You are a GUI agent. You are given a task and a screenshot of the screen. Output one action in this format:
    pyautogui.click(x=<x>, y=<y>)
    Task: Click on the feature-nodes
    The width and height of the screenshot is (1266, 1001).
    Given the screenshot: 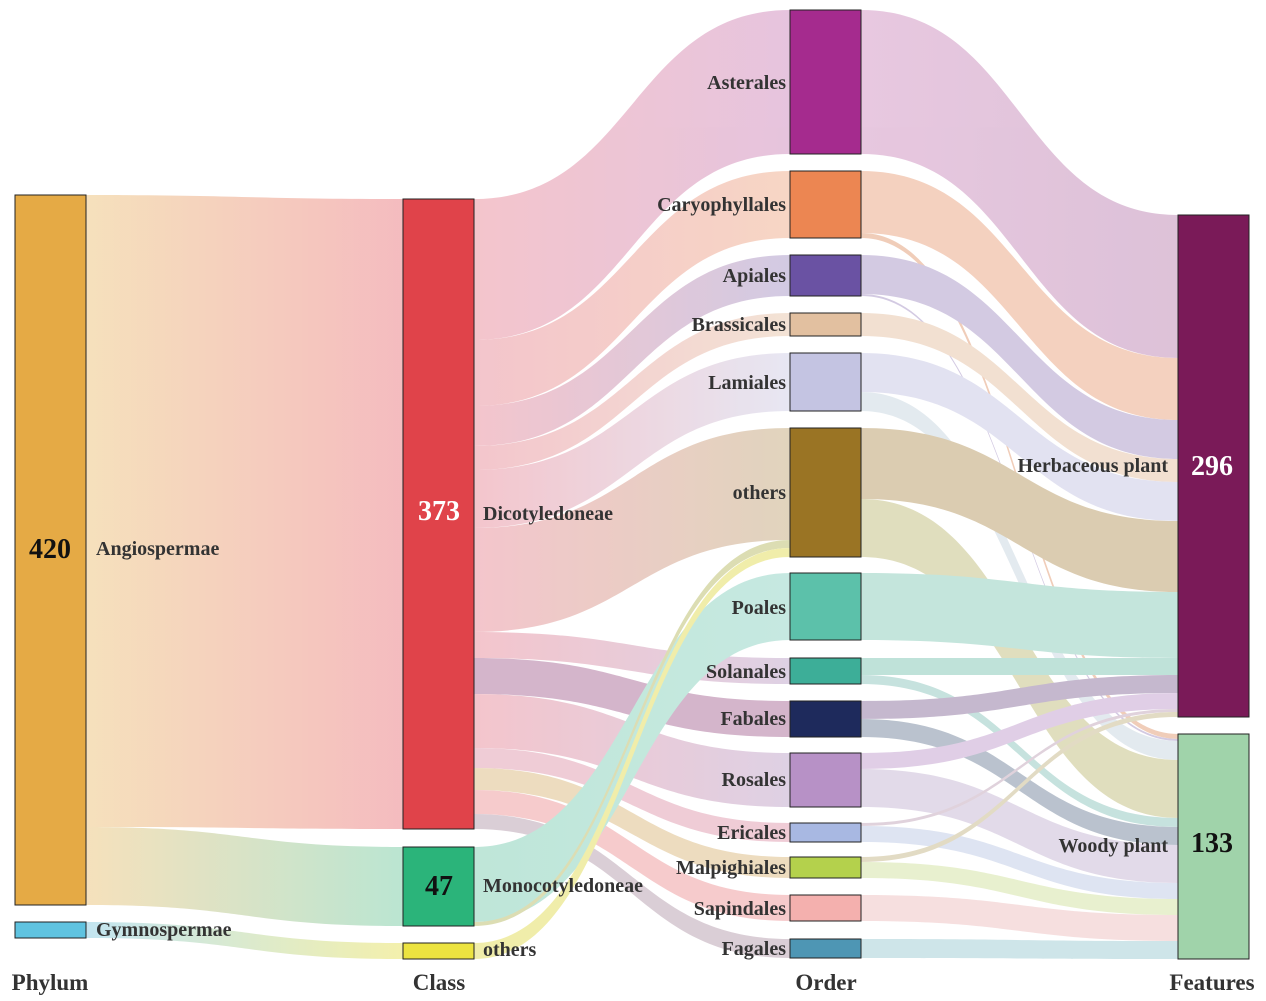 What is the action you would take?
    pyautogui.click(x=1213, y=587)
    